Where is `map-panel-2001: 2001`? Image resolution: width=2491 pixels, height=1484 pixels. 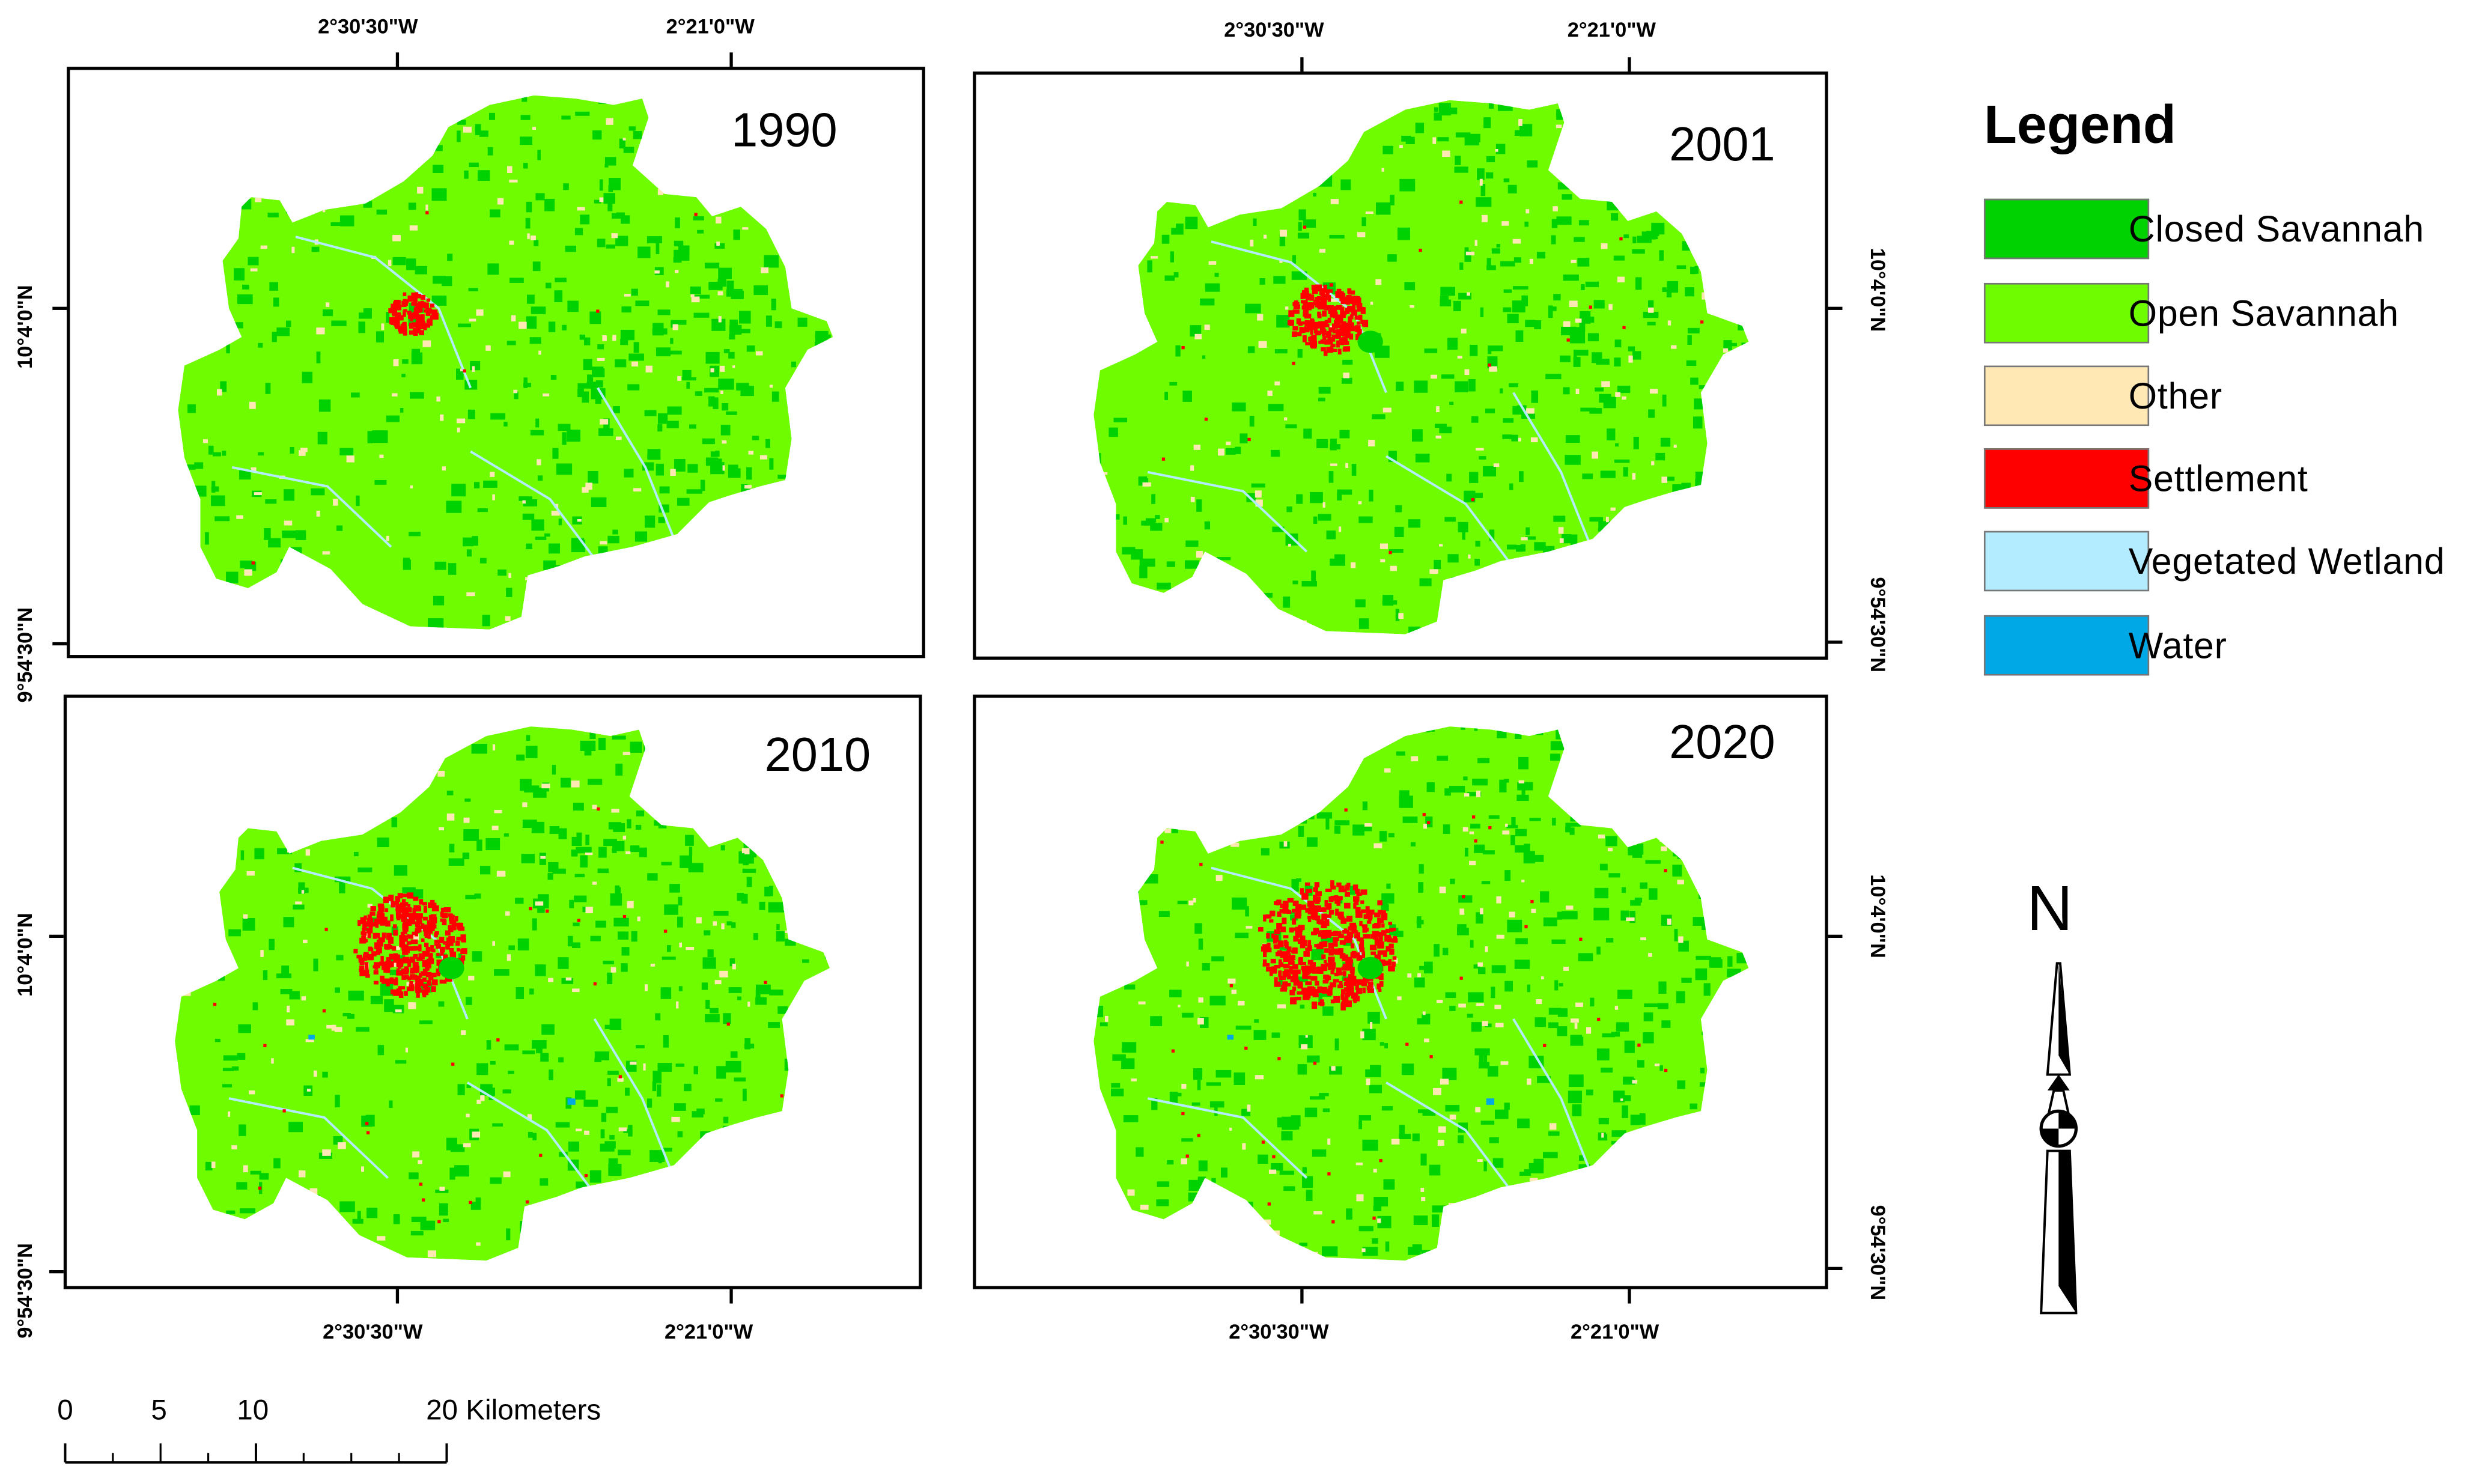
map-panel-2001: 2001 is located at coordinates (1401, 365).